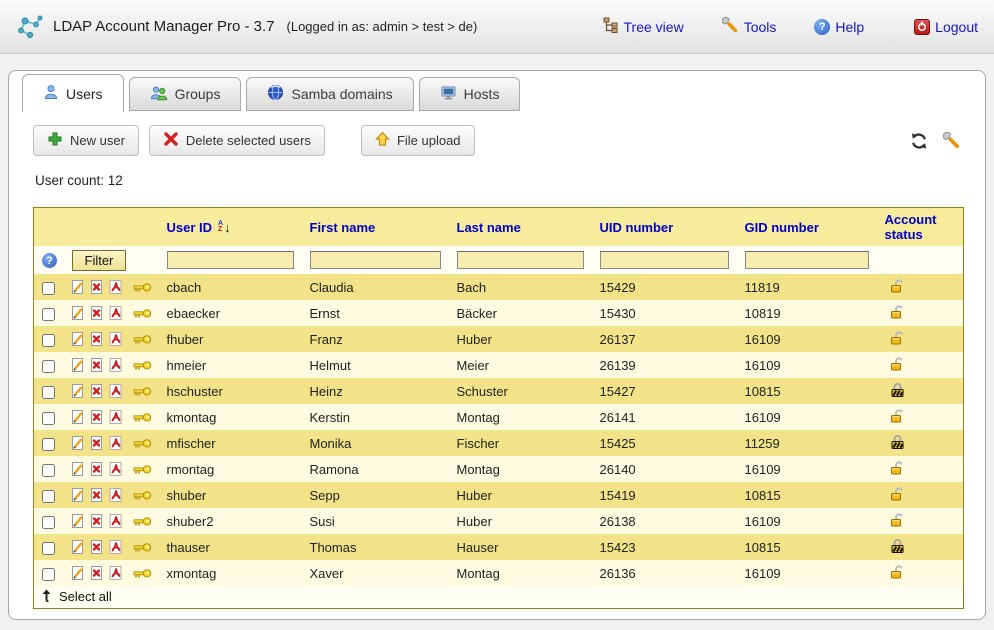 This screenshot has width=994, height=630. Describe the element at coordinates (498, 443) in the screenshot. I see `table-row: mfischer Monika Fischer 15425 11259` at that location.